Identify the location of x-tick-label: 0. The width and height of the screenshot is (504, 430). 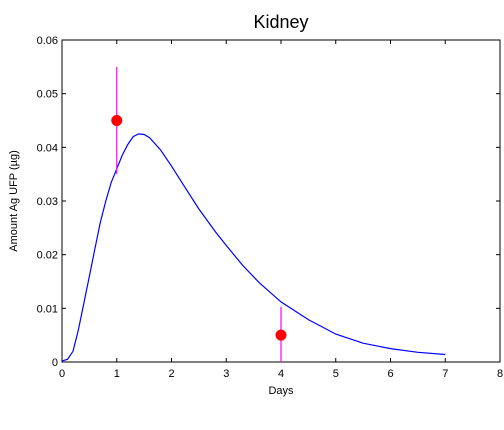
(62, 374).